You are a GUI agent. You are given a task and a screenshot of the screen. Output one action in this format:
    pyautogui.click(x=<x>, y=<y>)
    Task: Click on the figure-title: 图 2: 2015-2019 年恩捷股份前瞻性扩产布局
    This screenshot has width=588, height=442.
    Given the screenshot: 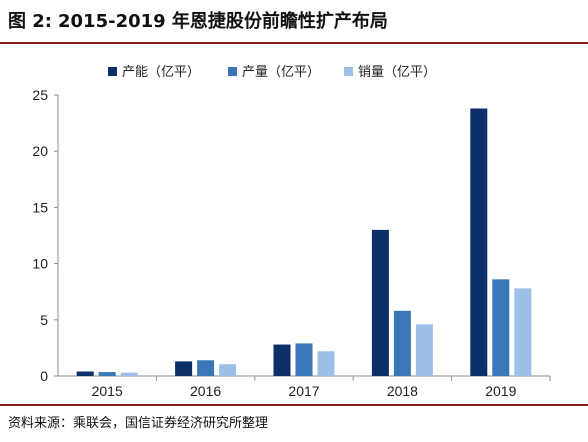 What is the action you would take?
    pyautogui.click(x=294, y=22)
    